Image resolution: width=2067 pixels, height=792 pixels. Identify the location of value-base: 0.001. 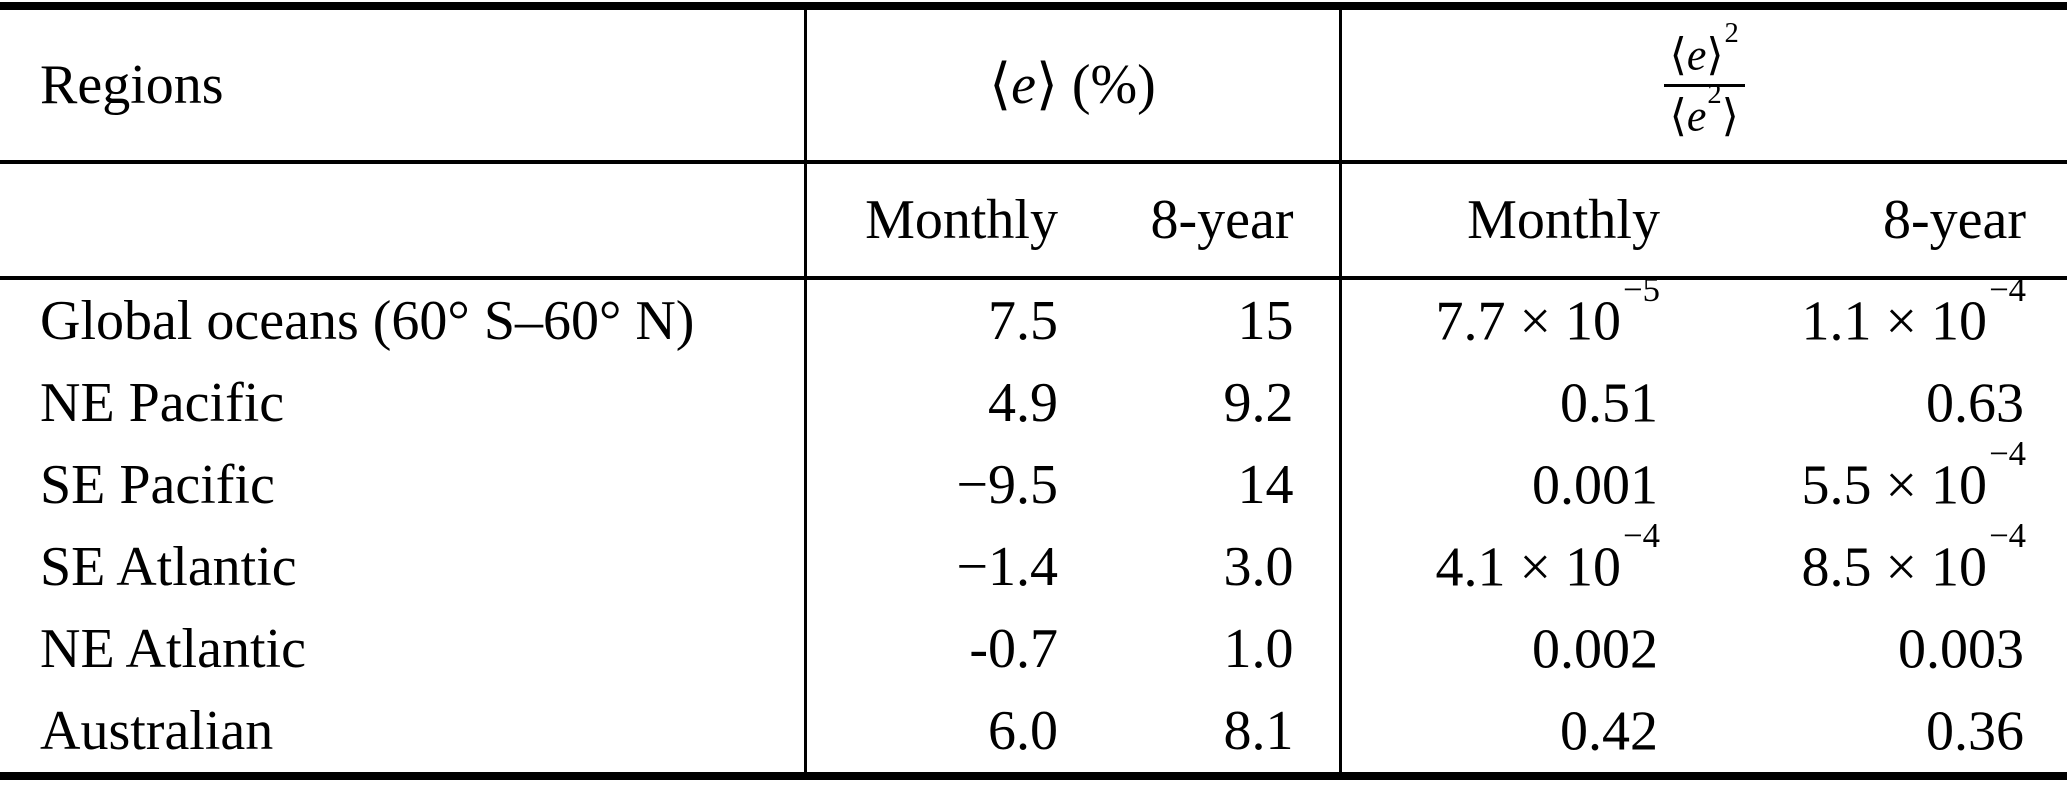
(1595, 485).